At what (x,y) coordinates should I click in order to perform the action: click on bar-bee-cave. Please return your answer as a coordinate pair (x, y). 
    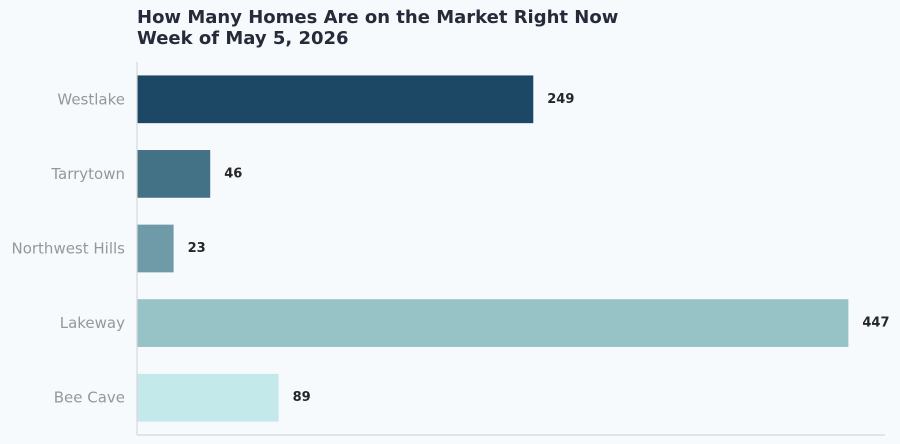
    Looking at the image, I should click on (208, 397).